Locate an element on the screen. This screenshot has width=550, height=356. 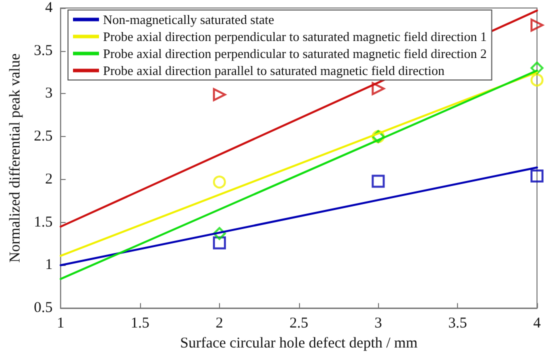
legend-label: Probe axial direction perpendicular to saturated magnetic field direction 1 is located at coordinates (295, 36).